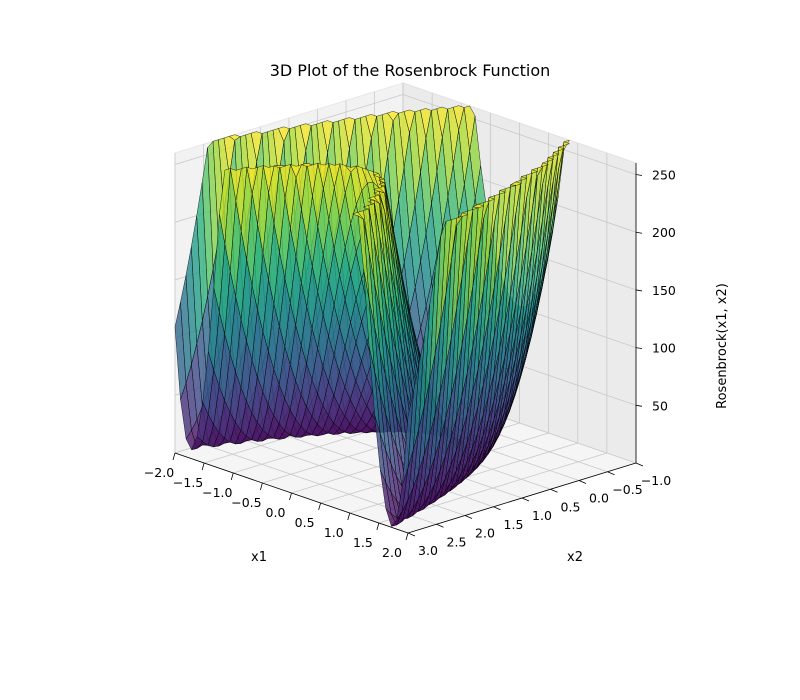 Image resolution: width=800 pixels, height=700 pixels. Describe the element at coordinates (514, 524) in the screenshot. I see `y-tick-label: 1.5` at that location.